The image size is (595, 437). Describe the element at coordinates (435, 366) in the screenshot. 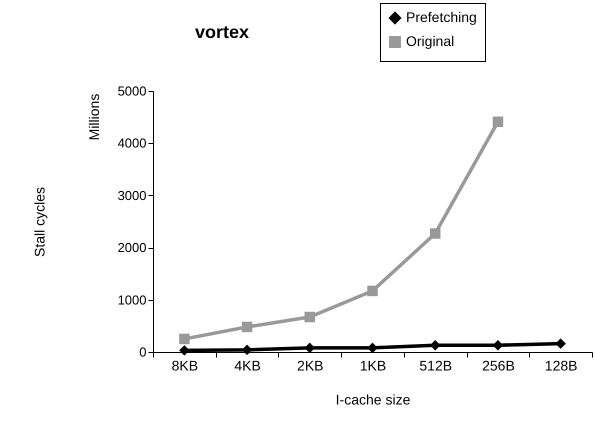

I see `x-tick-label: 512B` at that location.